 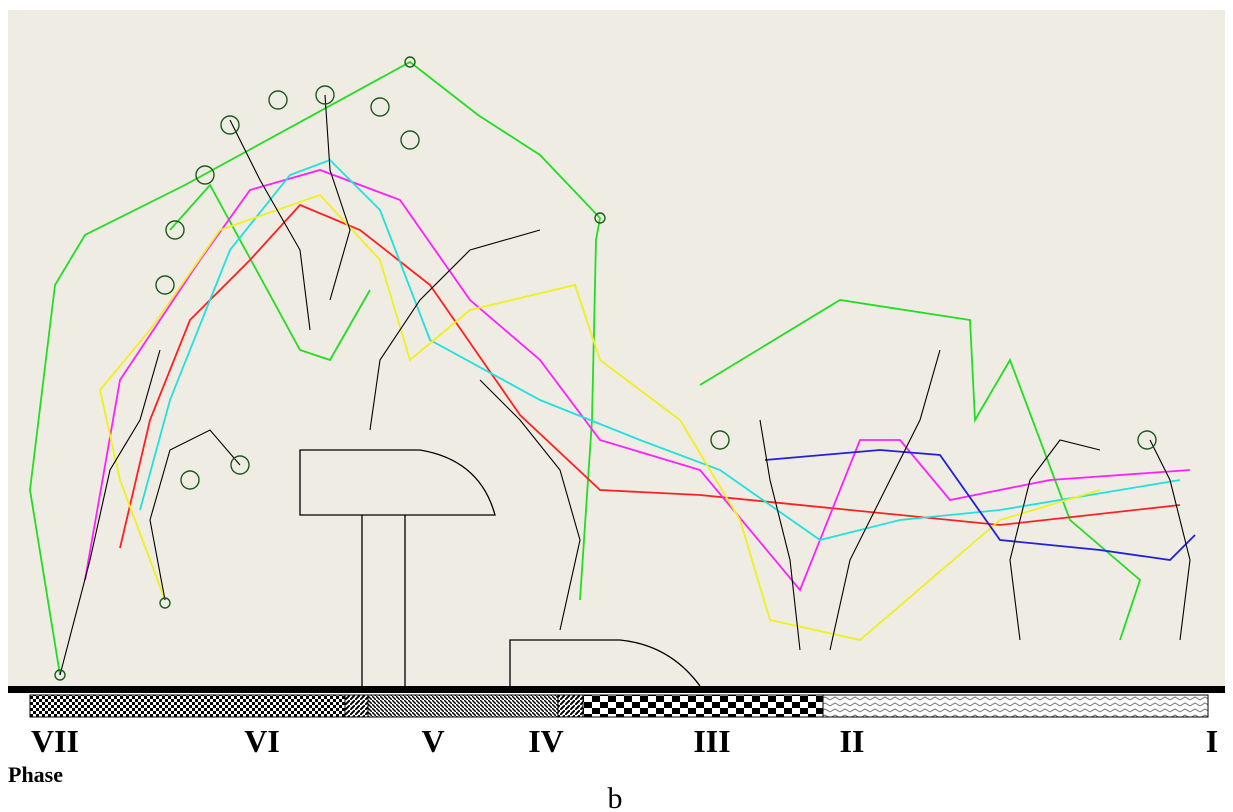 What do you see at coordinates (624, 741) in the screenshot?
I see `phase-labels: VII VI V IV III II I` at bounding box center [624, 741].